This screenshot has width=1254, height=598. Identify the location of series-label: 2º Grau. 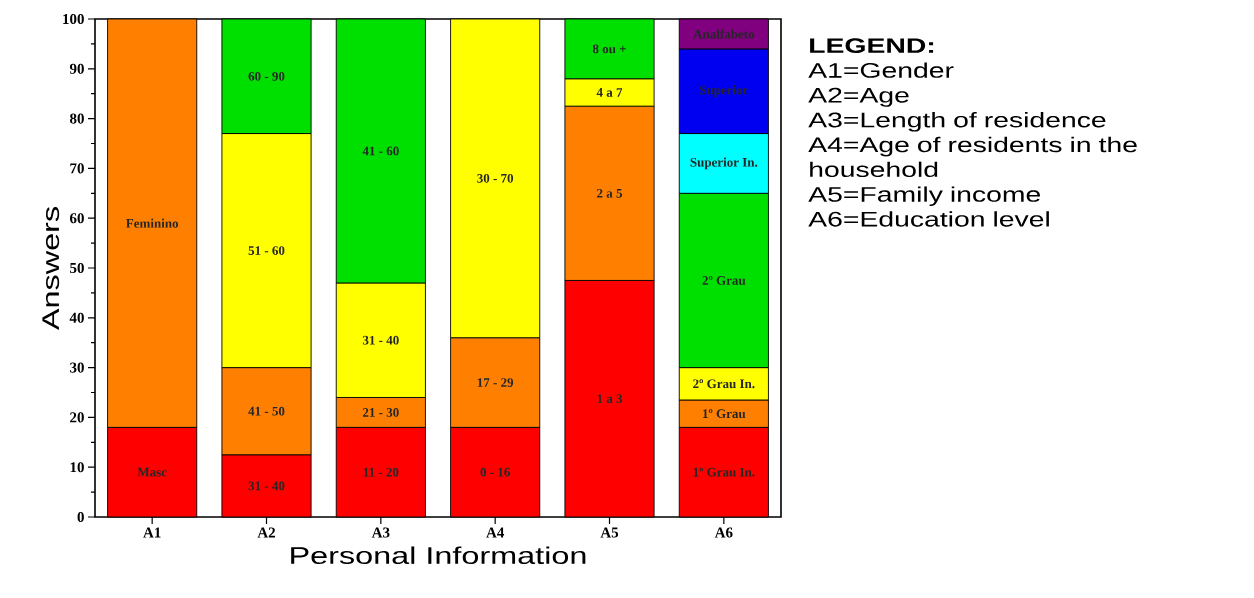
(724, 280).